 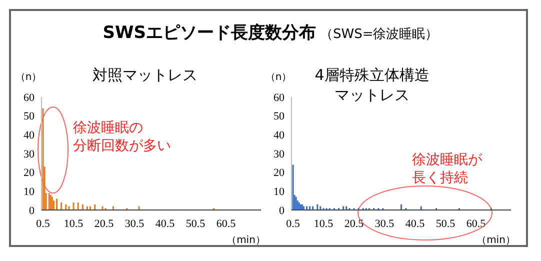 What do you see at coordinates (447, 169) in the screenshot?
I see `annotation: 徐波睡眠が長く持続` at bounding box center [447, 169].